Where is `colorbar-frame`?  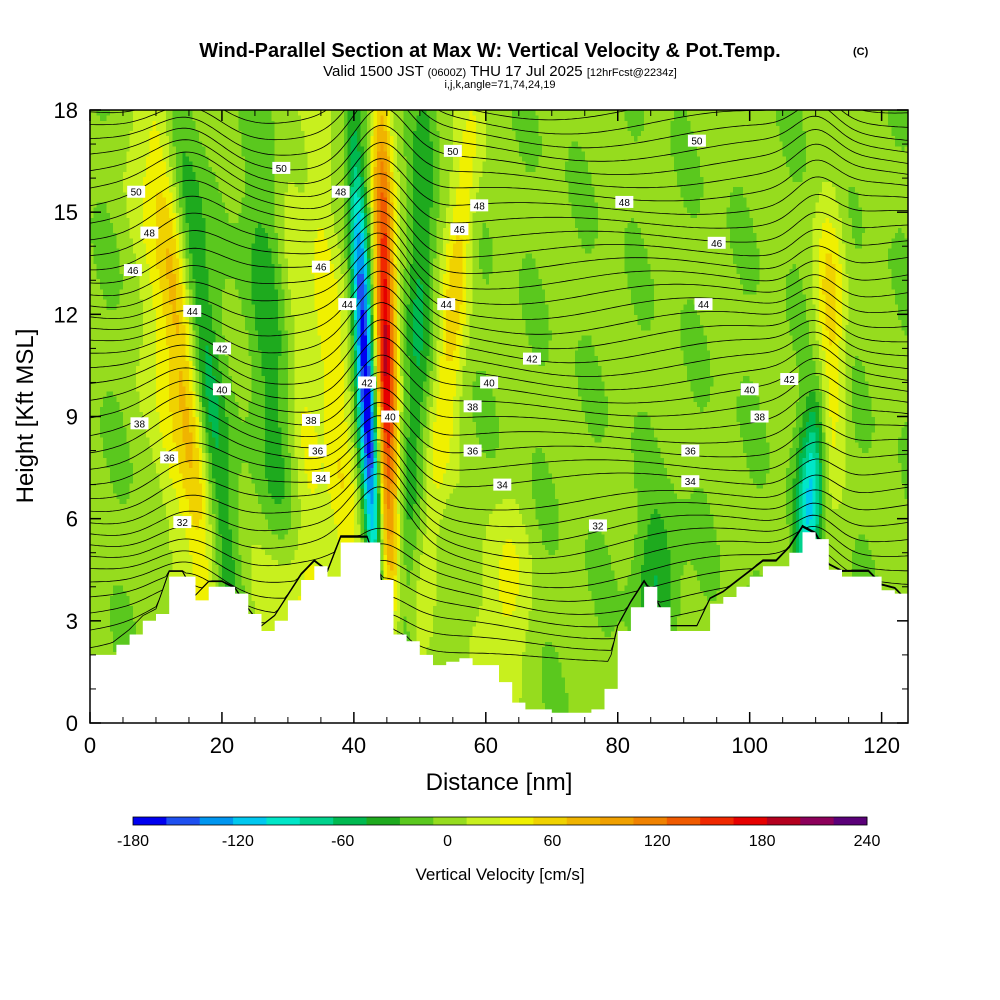 colorbar-frame is located at coordinates (500, 821).